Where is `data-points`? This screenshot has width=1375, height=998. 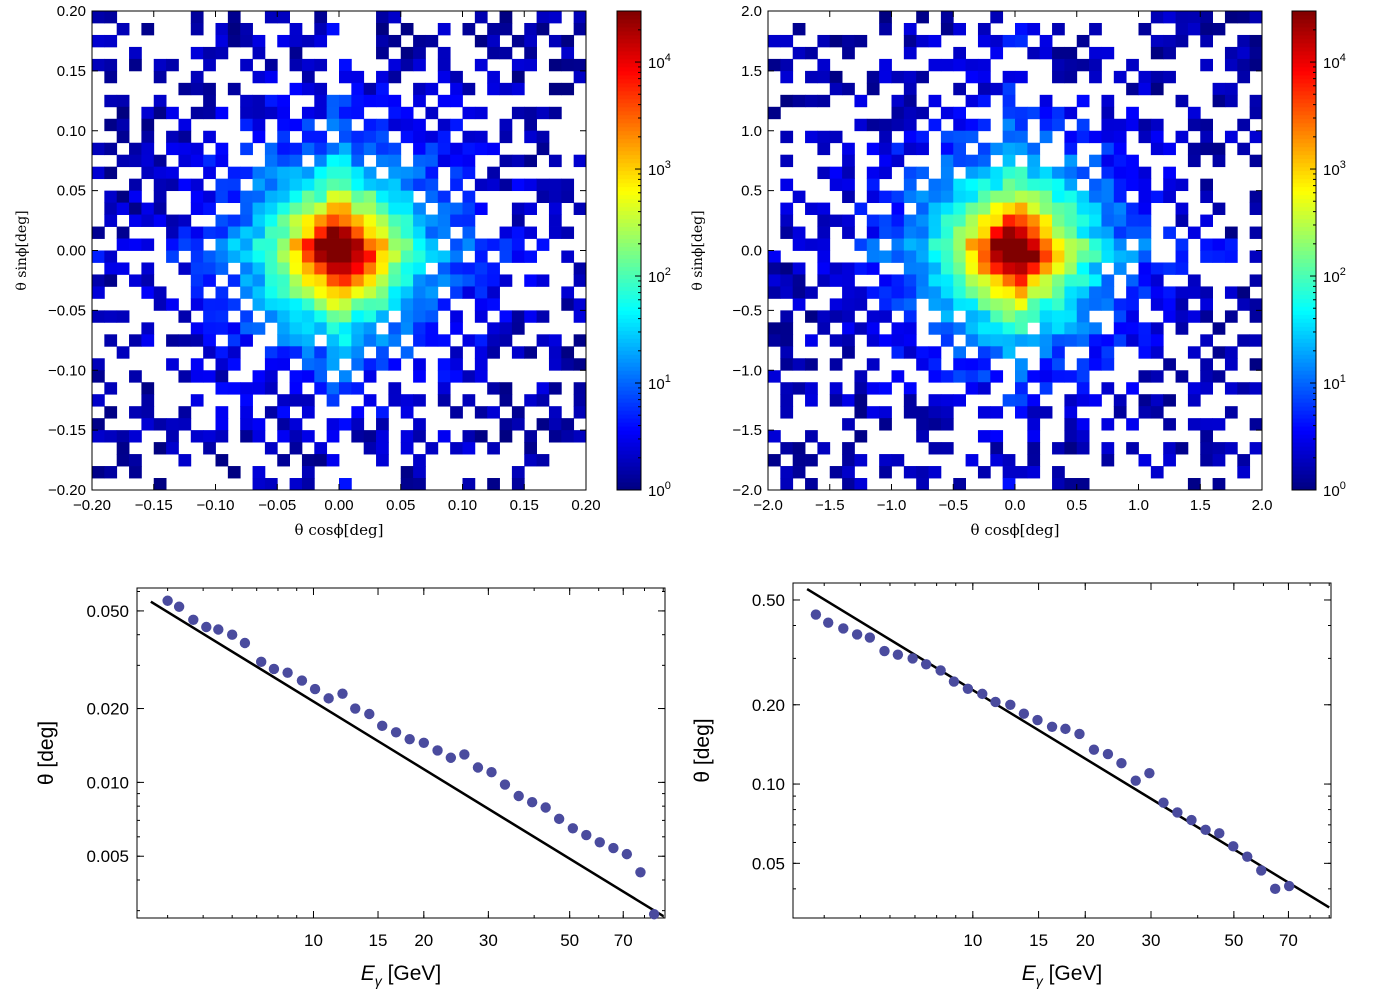 data-points is located at coordinates (411, 757).